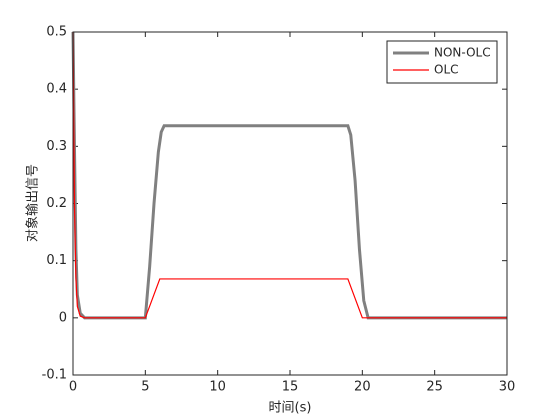  Describe the element at coordinates (217, 387) in the screenshot. I see `x-tick-label: 10` at that location.